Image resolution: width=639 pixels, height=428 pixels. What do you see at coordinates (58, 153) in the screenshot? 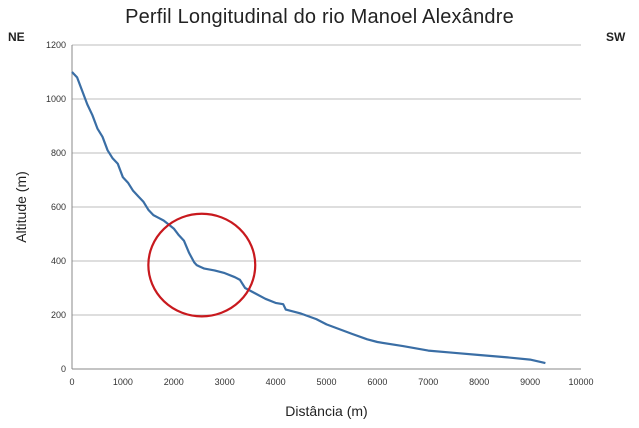
I see `y-tick-800: 800` at bounding box center [58, 153].